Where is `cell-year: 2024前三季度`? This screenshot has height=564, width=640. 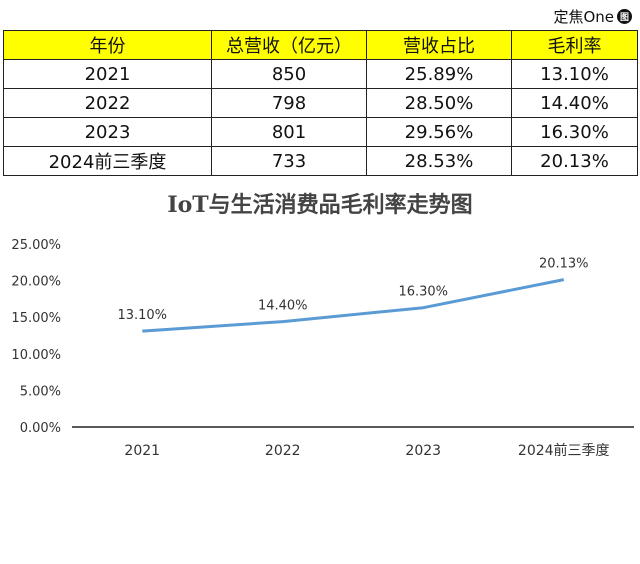 cell-year: 2024前三季度 is located at coordinates (107, 161).